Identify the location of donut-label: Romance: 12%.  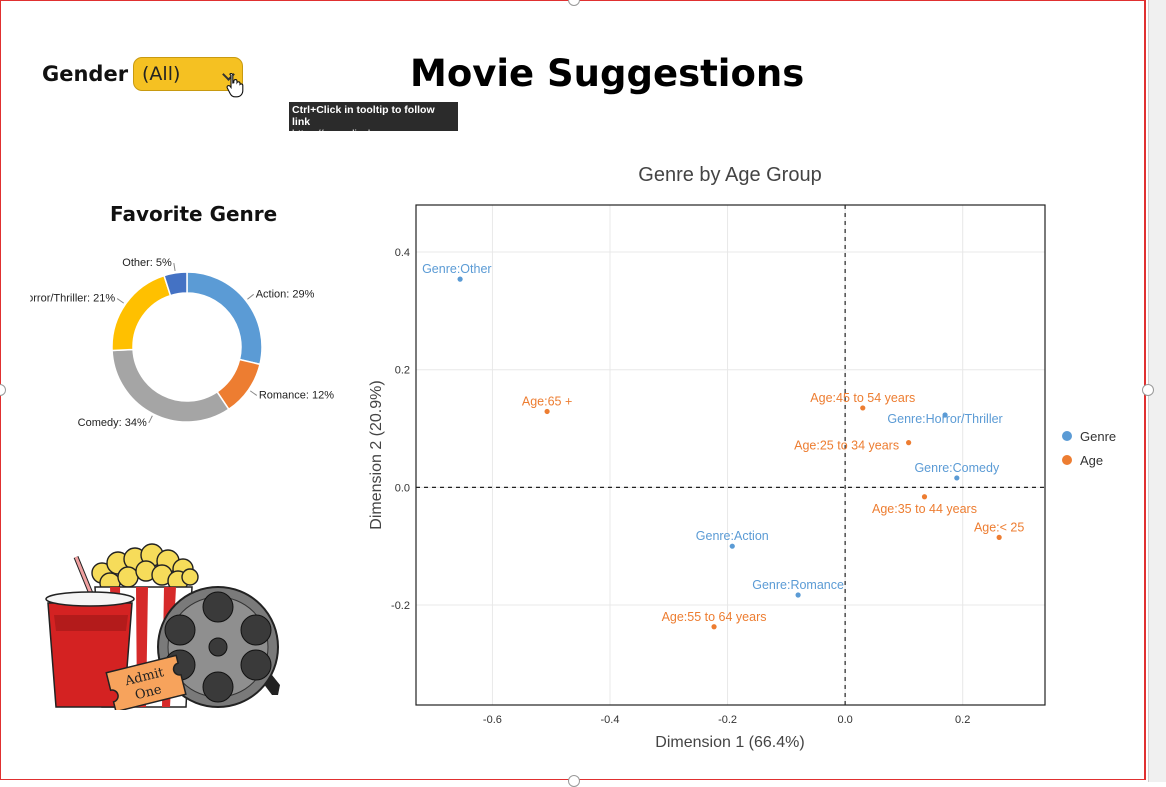
(296, 395).